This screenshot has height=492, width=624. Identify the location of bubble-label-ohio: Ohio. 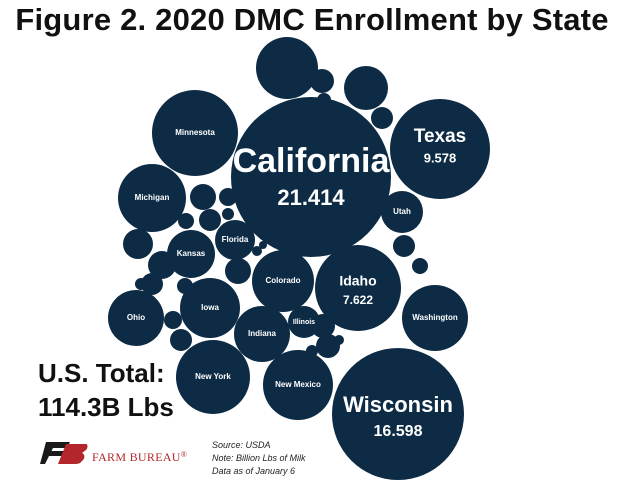
(136, 317).